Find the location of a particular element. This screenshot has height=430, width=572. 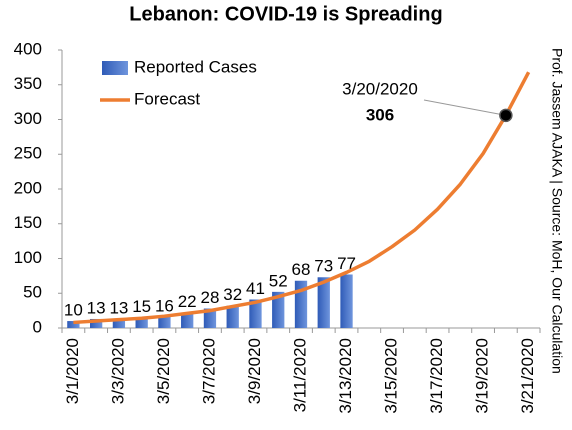

data-label: 28 is located at coordinates (209, 297).